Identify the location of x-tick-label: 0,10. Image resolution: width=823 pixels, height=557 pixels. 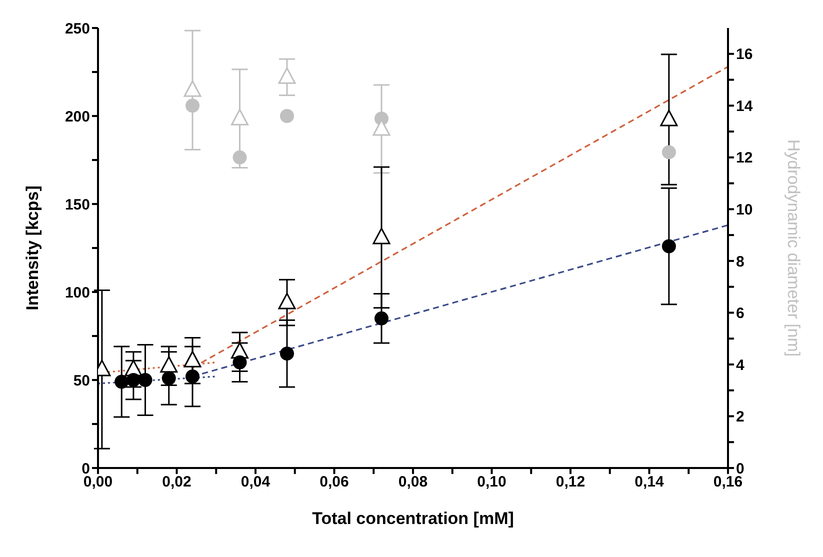
(491, 482).